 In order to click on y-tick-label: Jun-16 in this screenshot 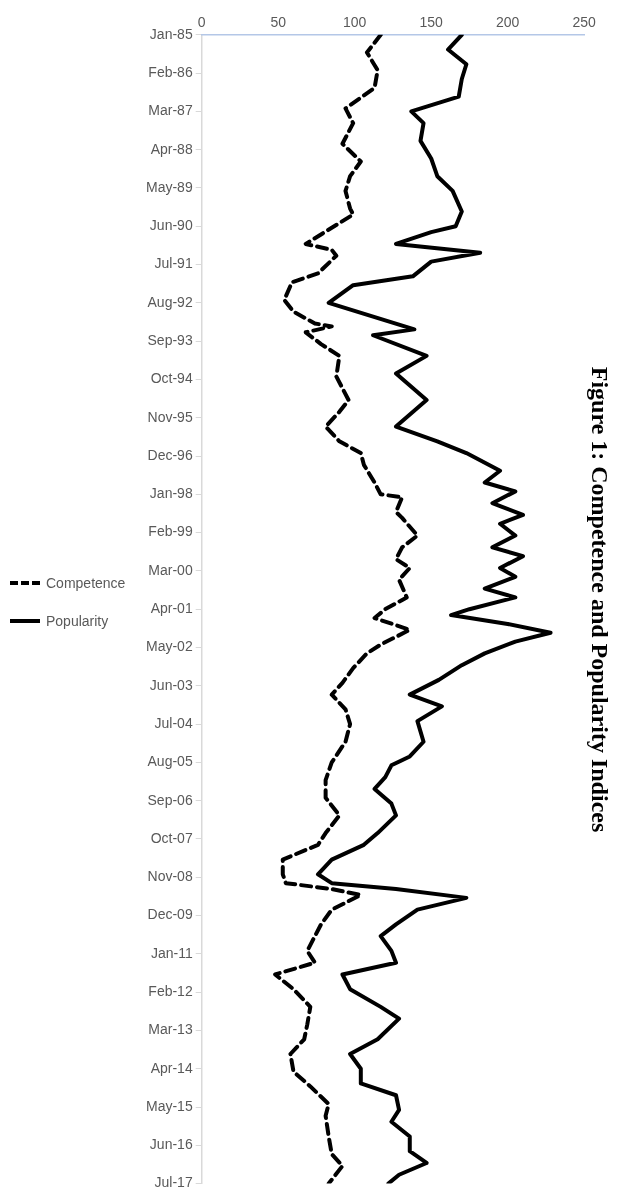, I will do `click(171, 1144)`.